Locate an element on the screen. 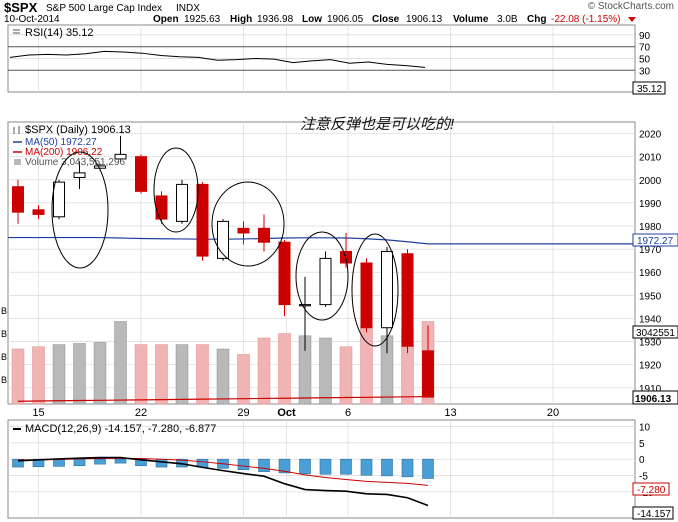  close-label: Close is located at coordinates (386, 19).